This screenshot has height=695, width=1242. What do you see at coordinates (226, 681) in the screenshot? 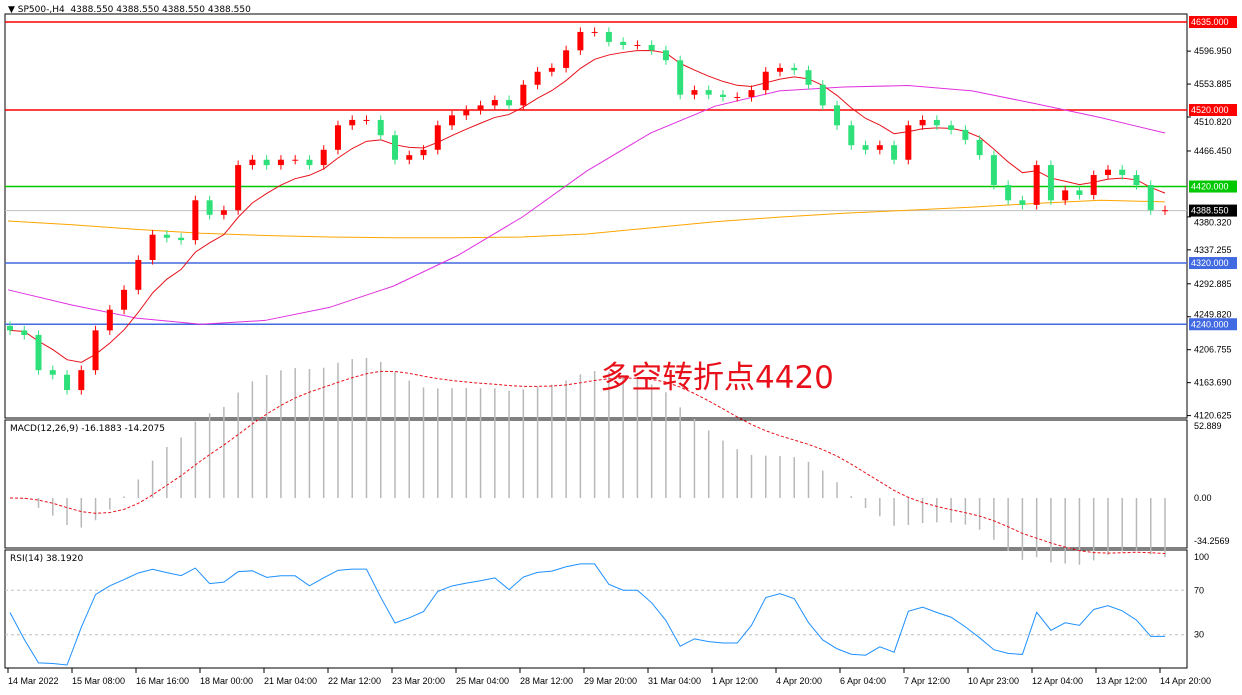
I see `x-tick-label: 18 Mar 00:00` at bounding box center [226, 681].